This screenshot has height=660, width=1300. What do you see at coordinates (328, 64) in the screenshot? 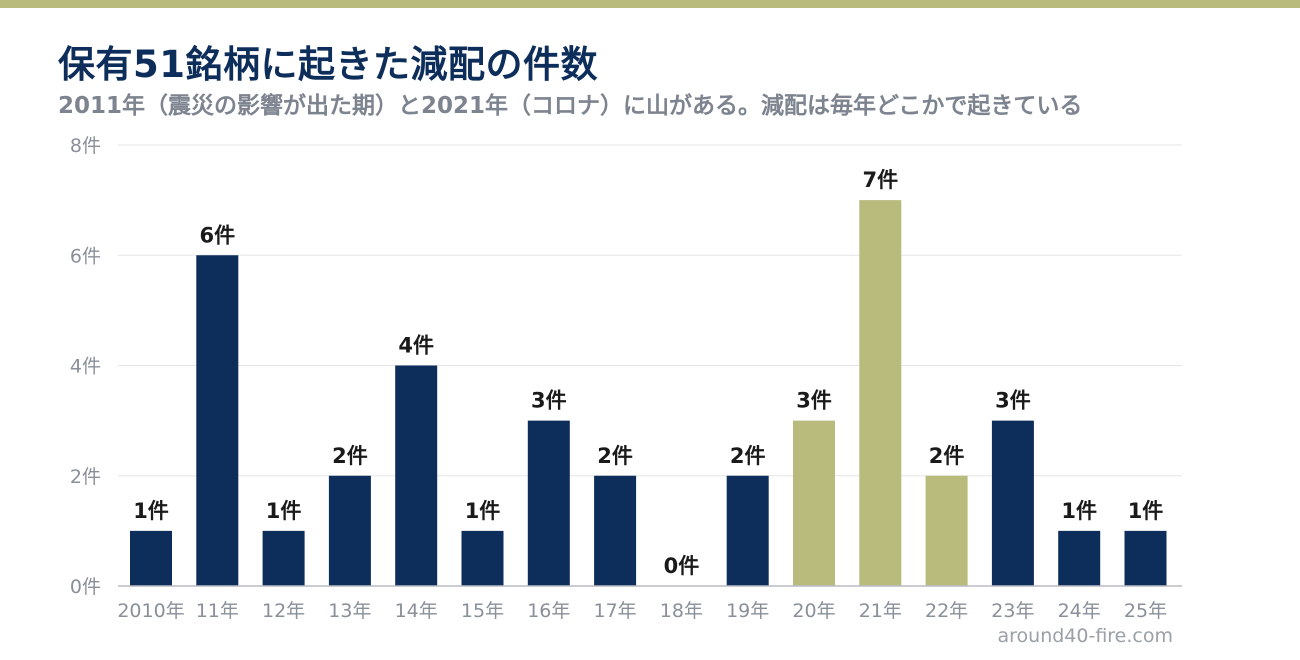
I see `chart-title: 保有51銘柄に起きた減配の件数` at bounding box center [328, 64].